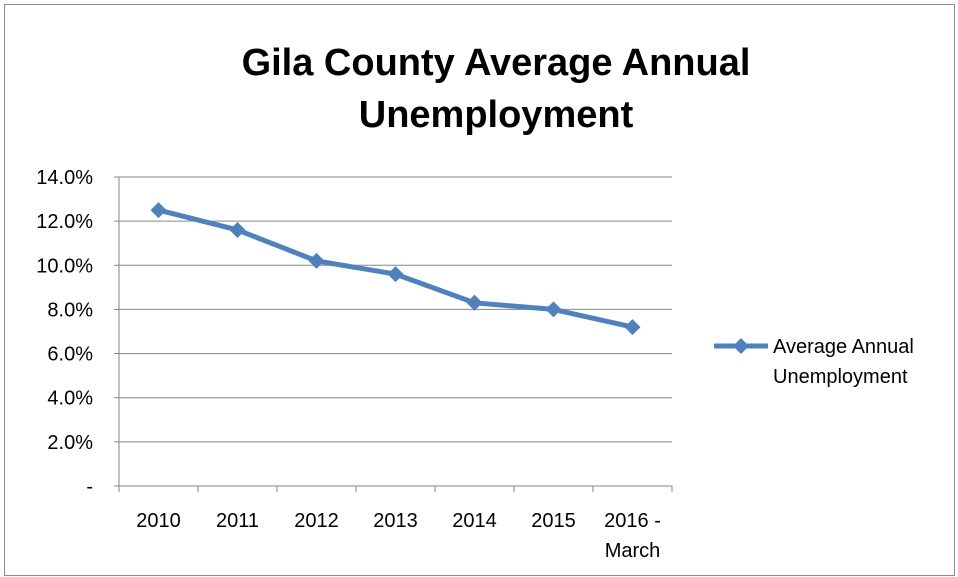 Image resolution: width=958 pixels, height=577 pixels. I want to click on x-tick-label: 2013, so click(395, 521).